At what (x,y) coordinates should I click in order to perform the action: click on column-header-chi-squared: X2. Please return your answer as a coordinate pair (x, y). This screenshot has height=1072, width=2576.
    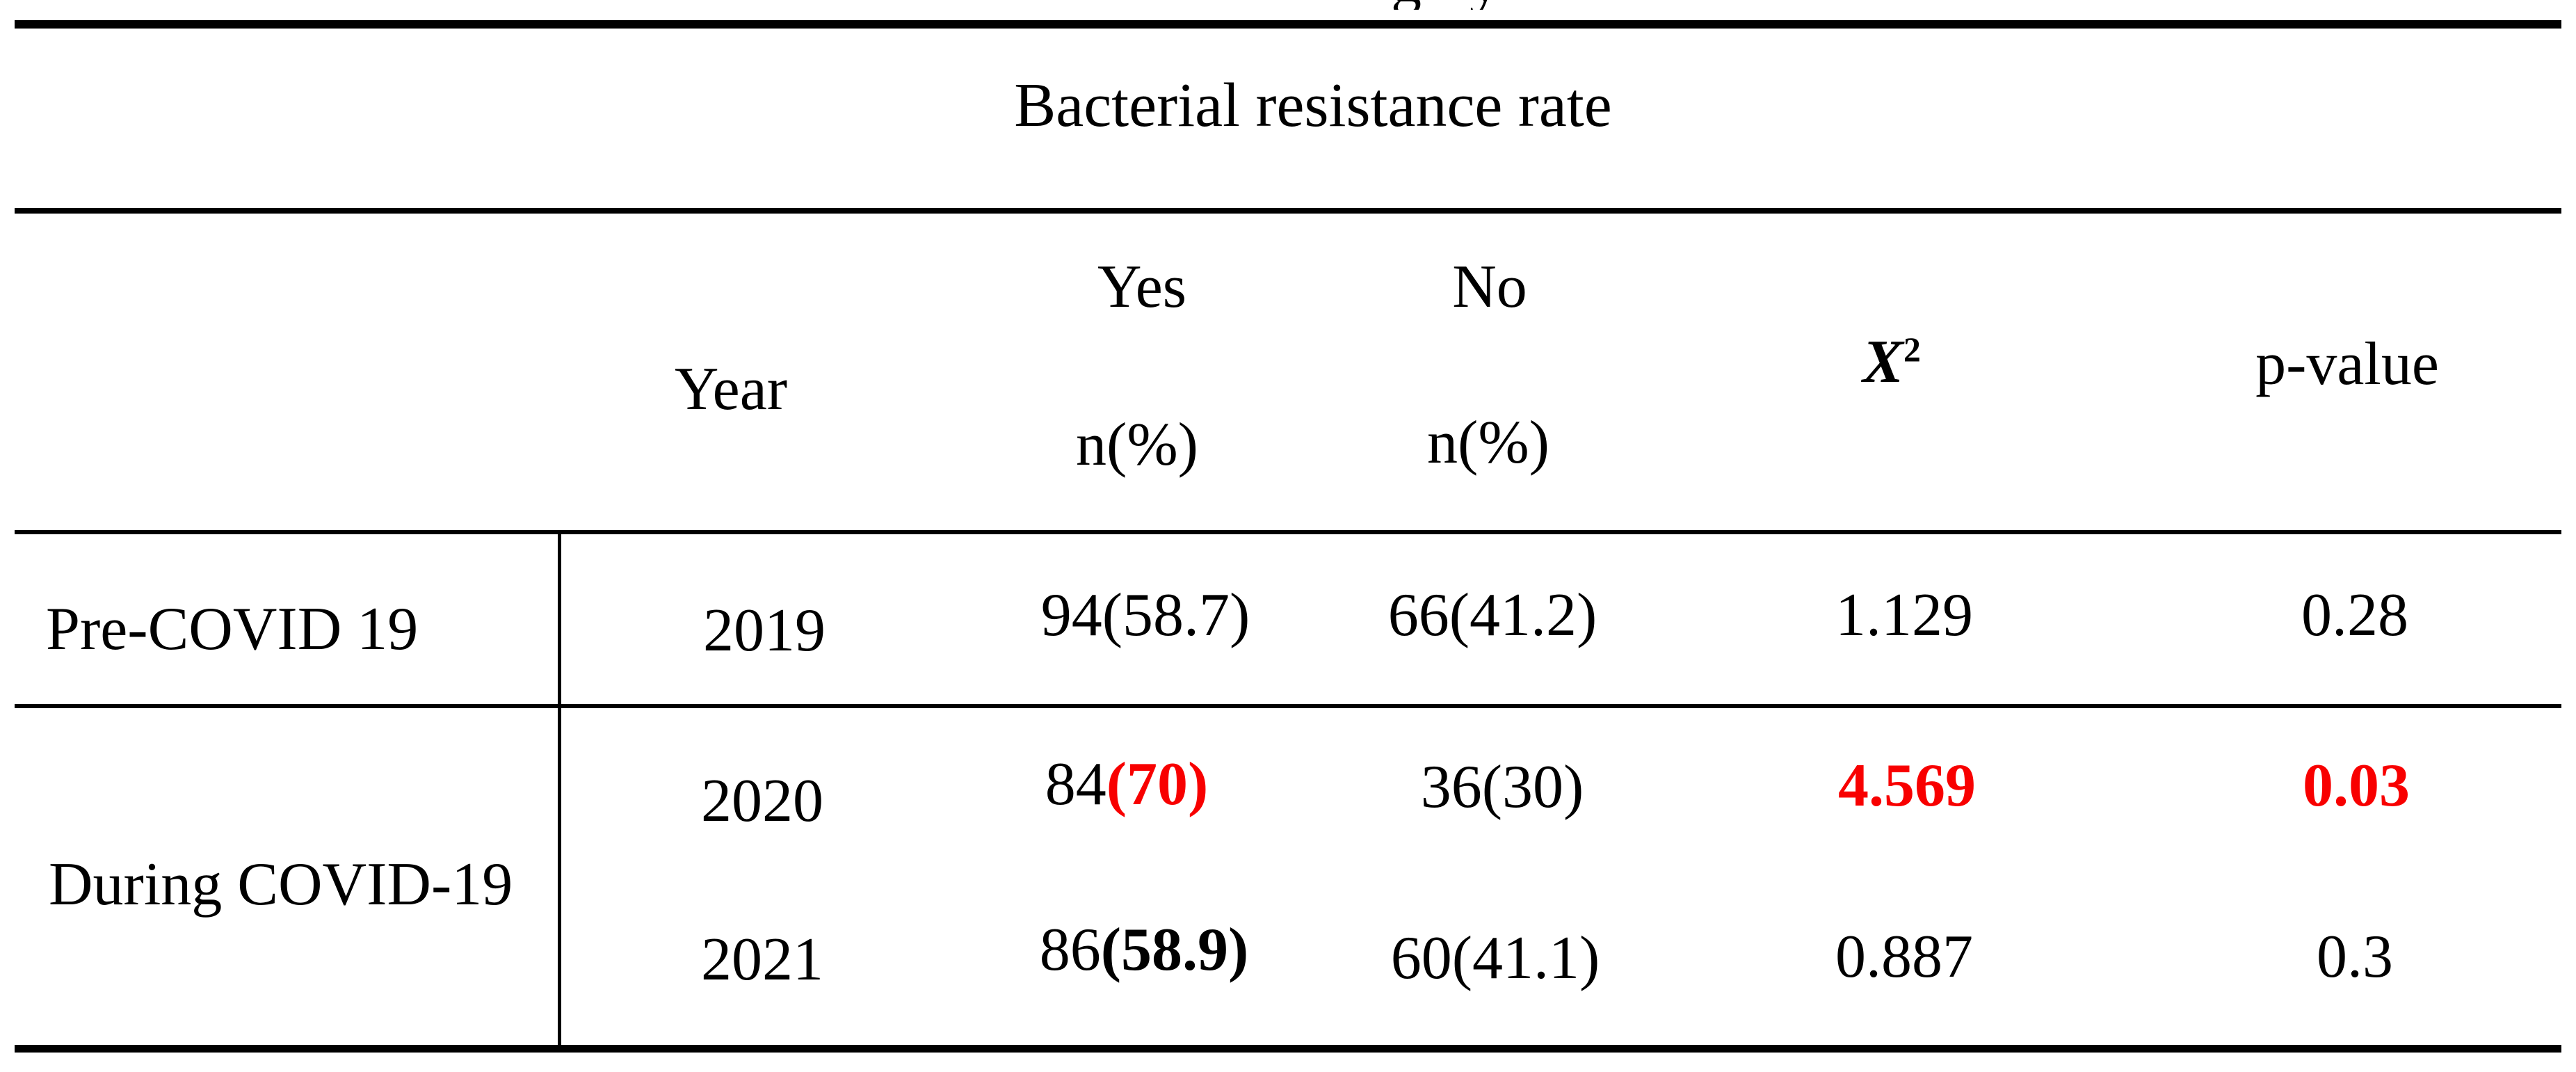
    Looking at the image, I should click on (1891, 362).